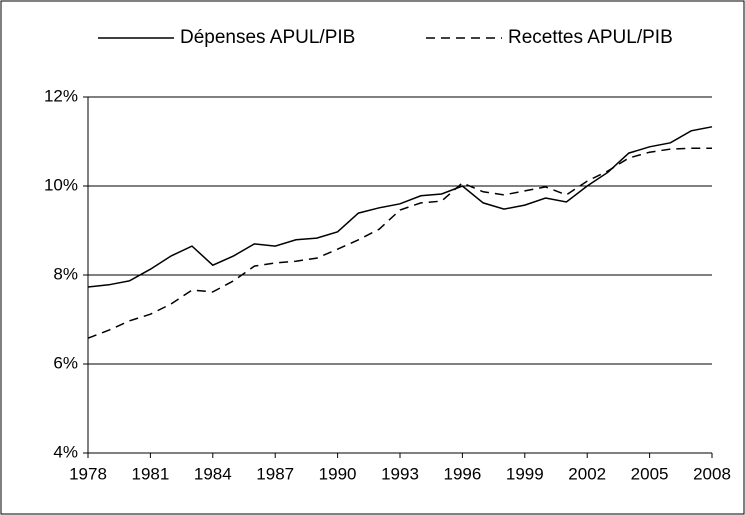  What do you see at coordinates (65, 451) in the screenshot?
I see `y-tick-label: 4%` at bounding box center [65, 451].